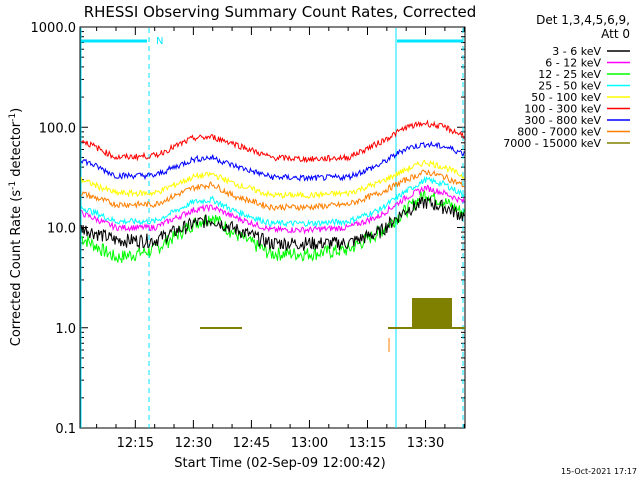 The image size is (640, 480). What do you see at coordinates (281, 443) in the screenshot?
I see `x-tick-labels: 12:15 12:30 12:45 13:00 13:15 13:30` at bounding box center [281, 443].